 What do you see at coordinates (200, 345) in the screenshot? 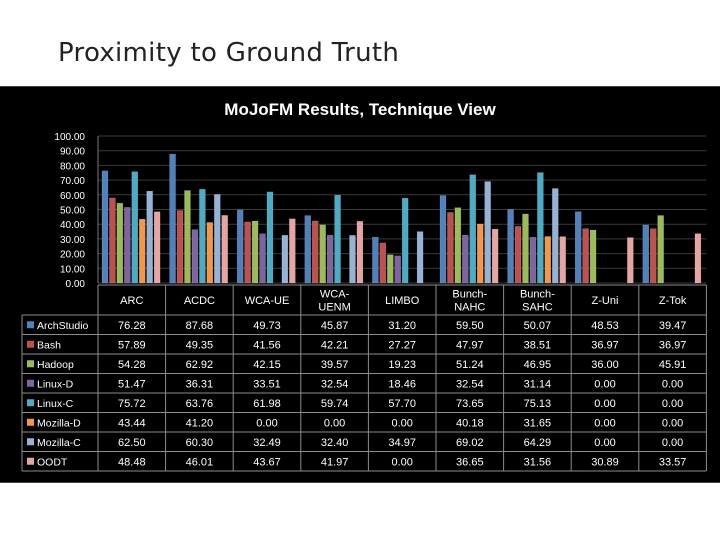
I see `data-cell: 49.35` at bounding box center [200, 345].